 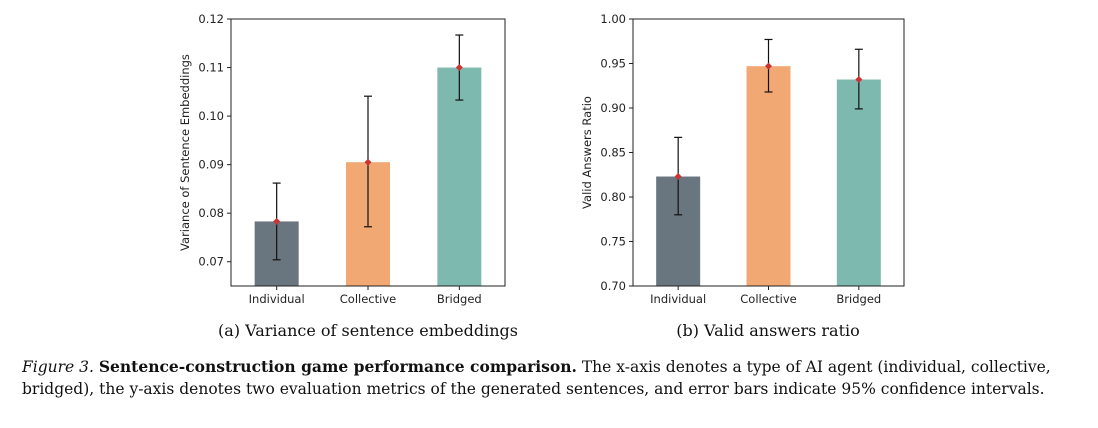 I want to click on y-axis-label: Valid Answers Ratio, so click(x=587, y=152).